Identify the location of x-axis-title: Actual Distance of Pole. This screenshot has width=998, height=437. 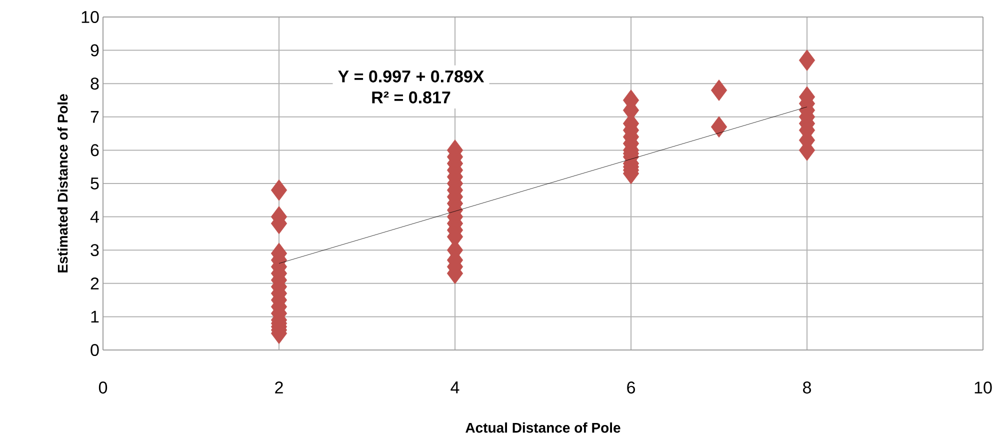
(543, 427).